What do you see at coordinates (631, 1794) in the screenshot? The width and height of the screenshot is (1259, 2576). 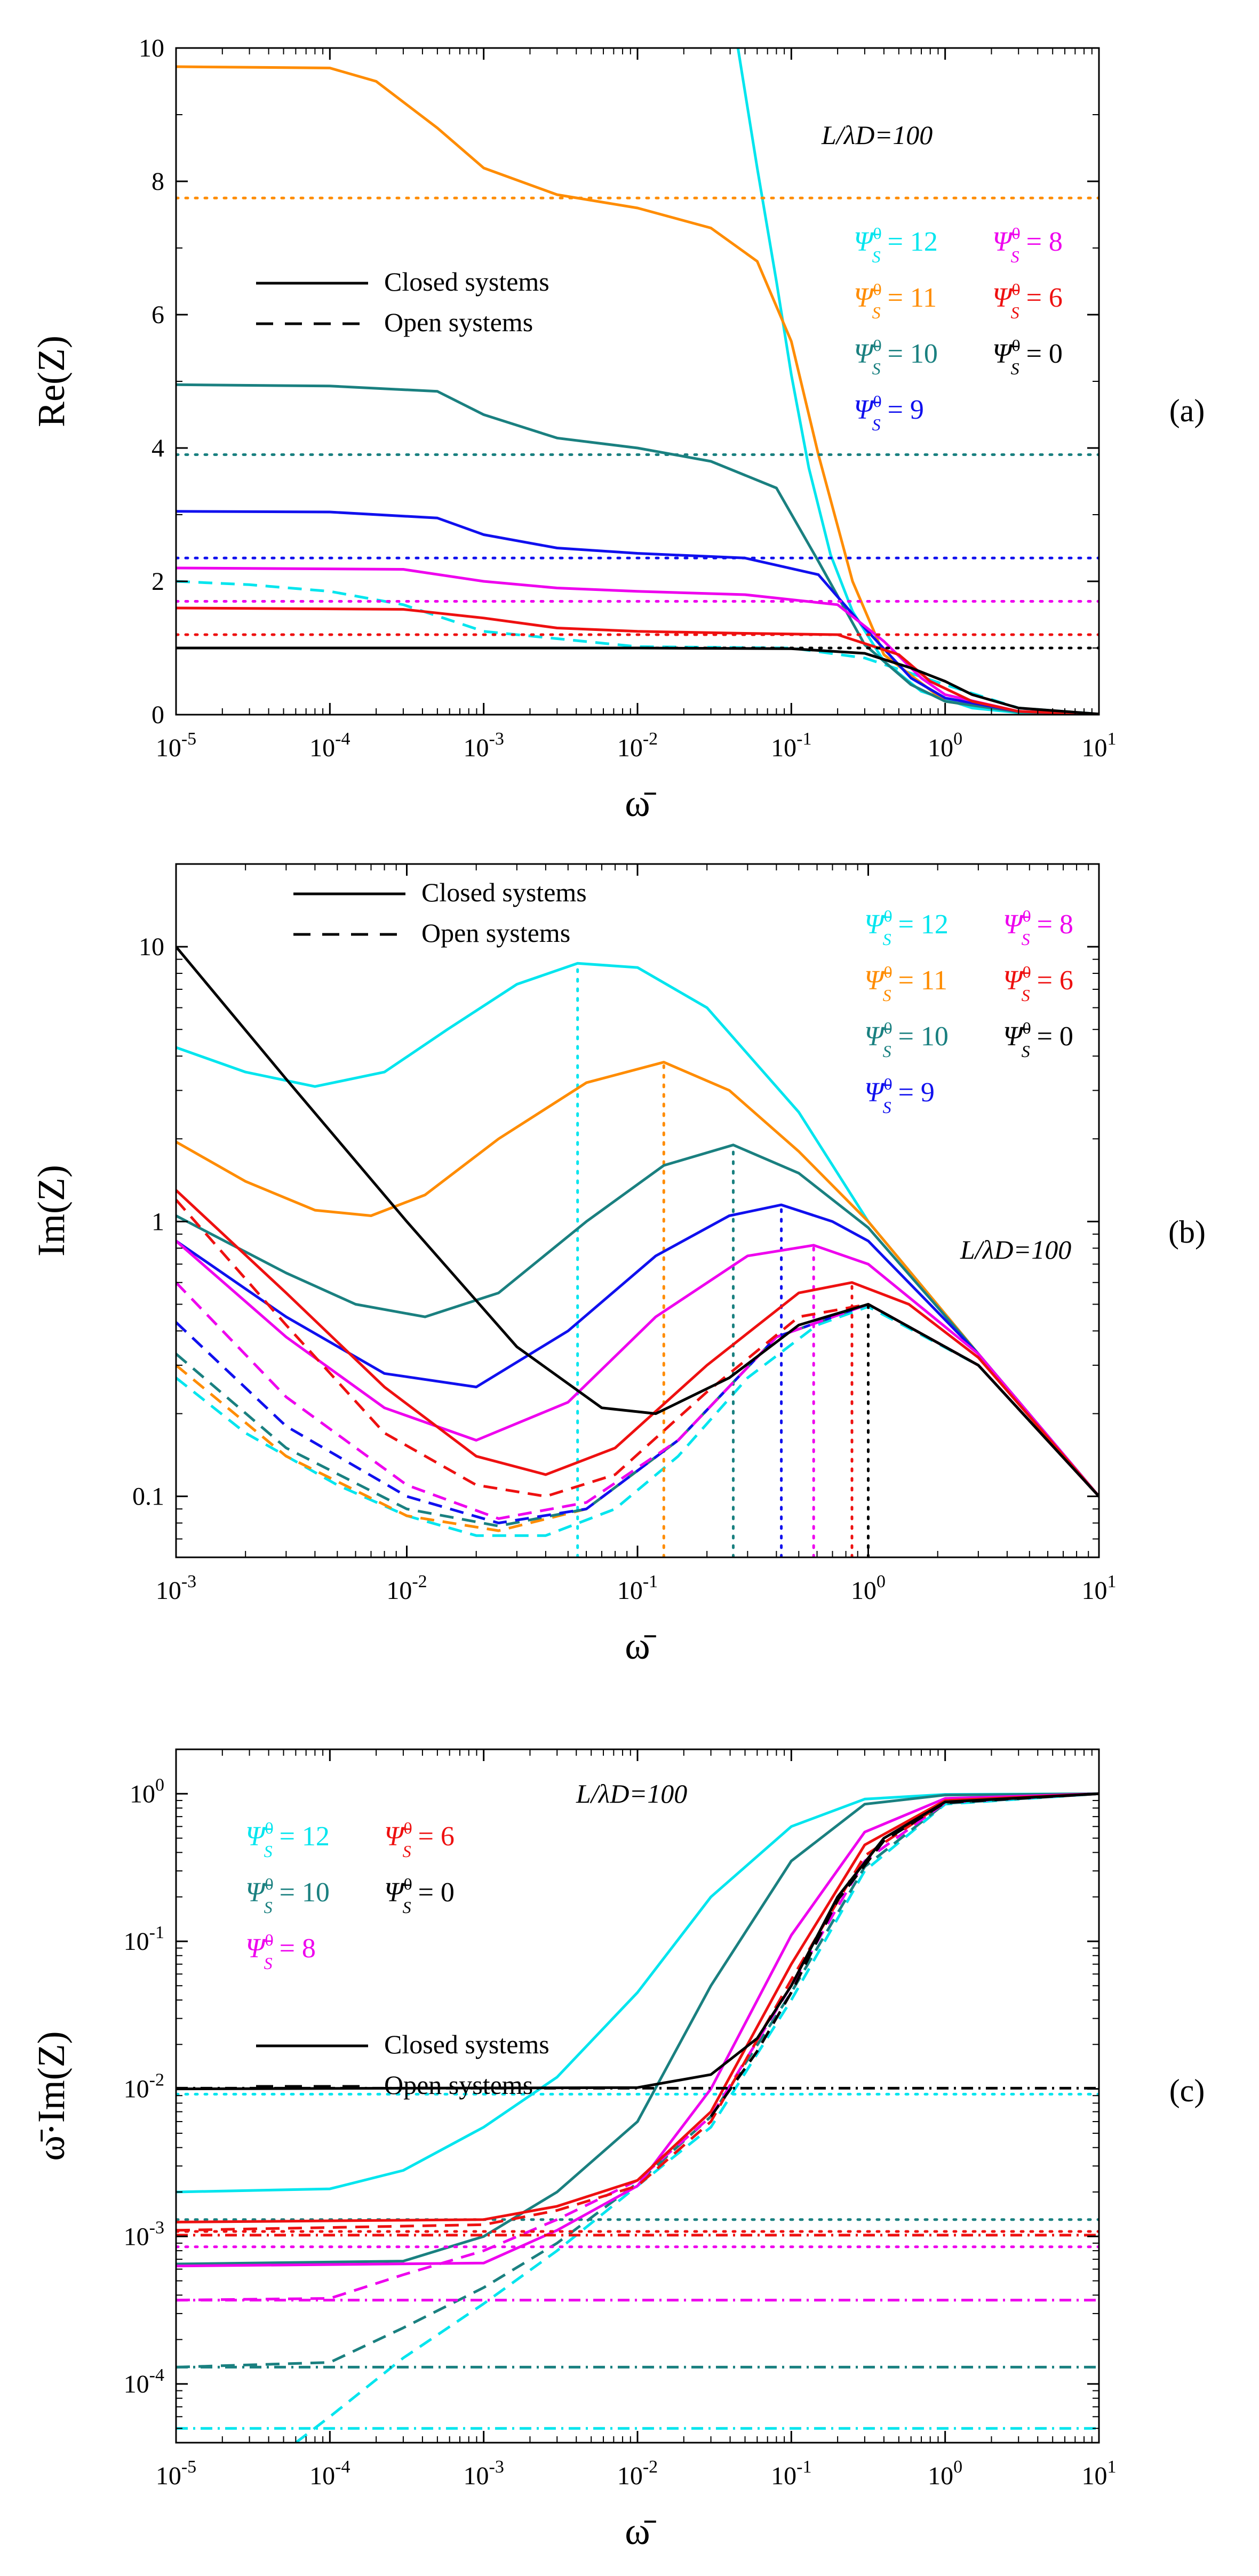 I see `annotation-l-lambda: L/λD=100` at bounding box center [631, 1794].